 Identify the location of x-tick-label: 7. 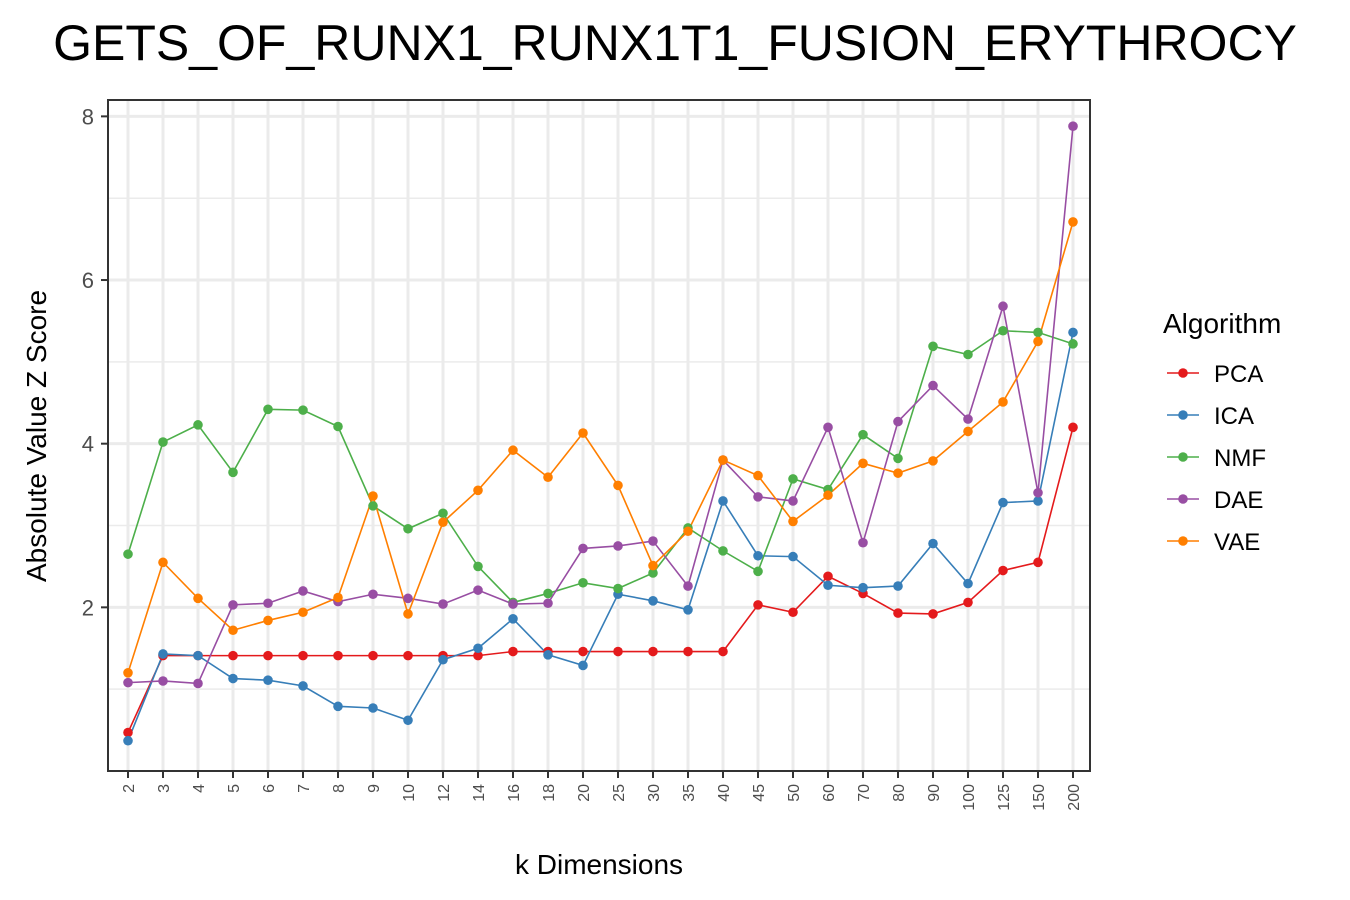
(304, 788).